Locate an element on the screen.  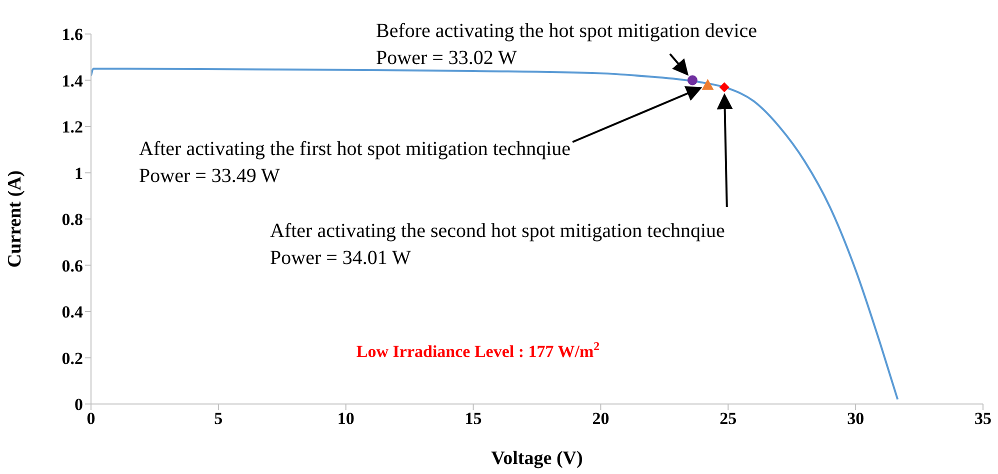
x-tick-label: 35 is located at coordinates (983, 418).